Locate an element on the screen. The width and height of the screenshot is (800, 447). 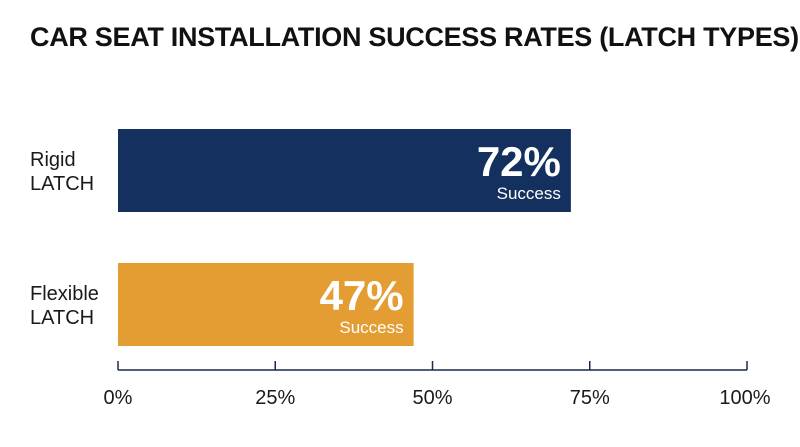
category-label-rigid-latch: Rigid LATCH is located at coordinates (62, 172).